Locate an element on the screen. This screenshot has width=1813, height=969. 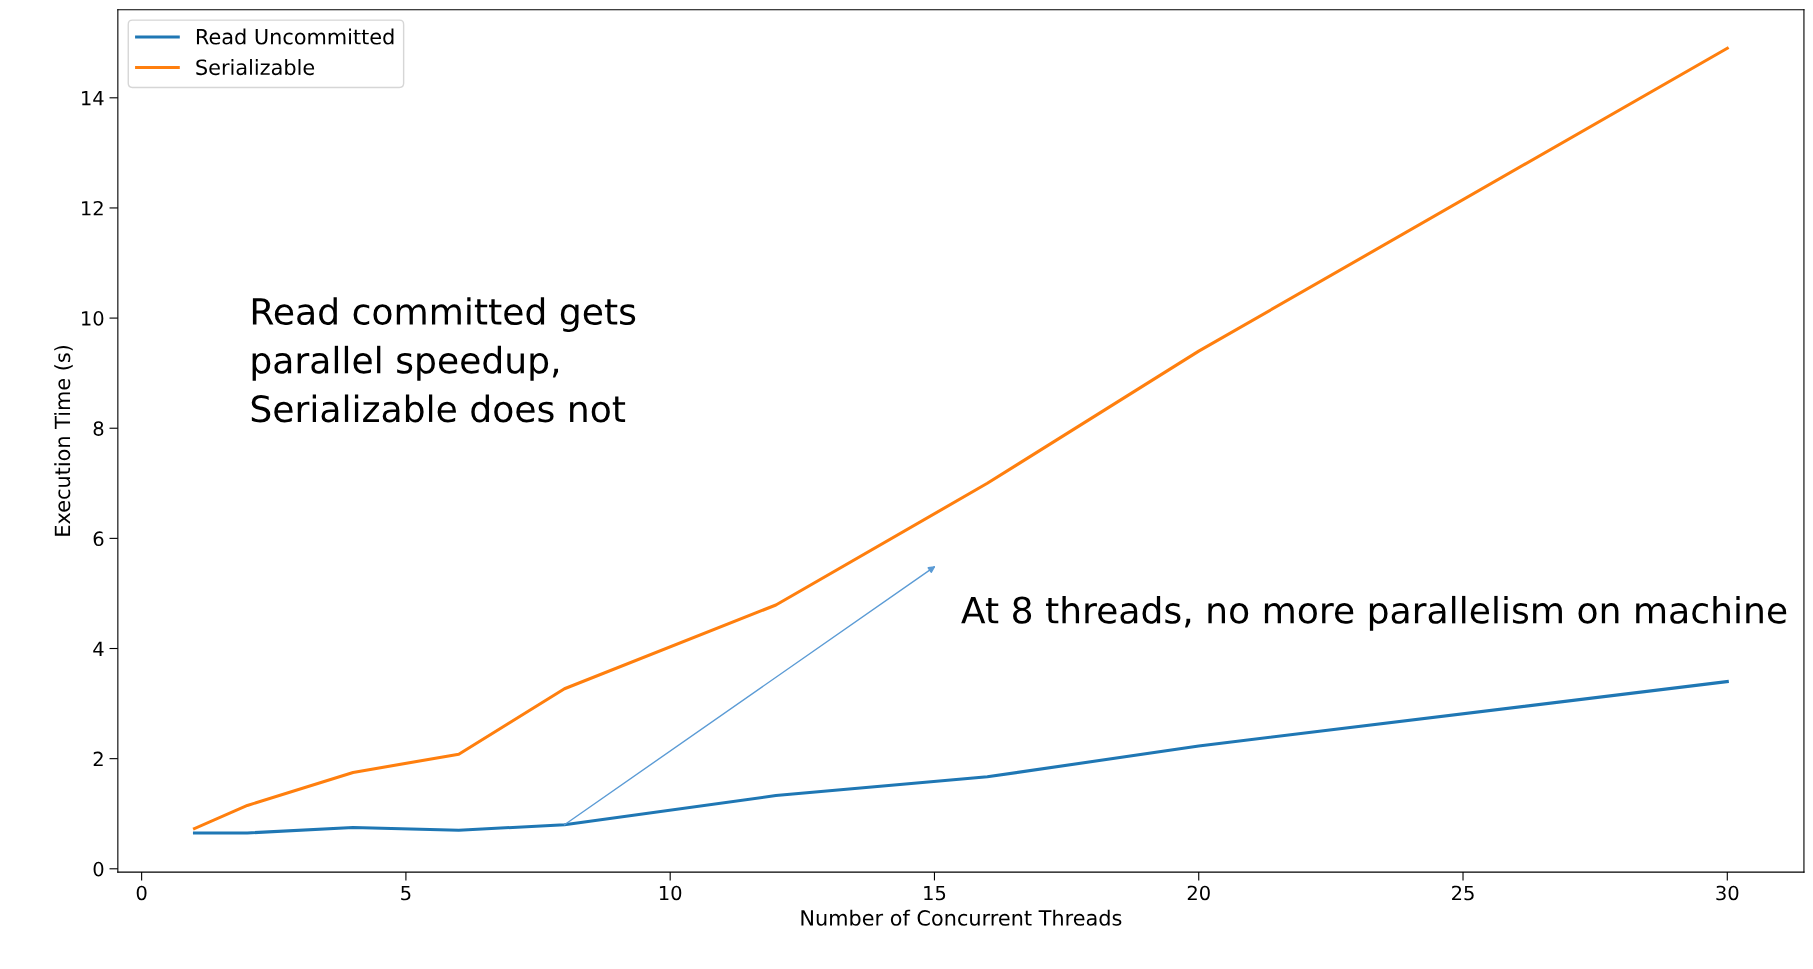
legend-label: Serializable is located at coordinates (255, 67).